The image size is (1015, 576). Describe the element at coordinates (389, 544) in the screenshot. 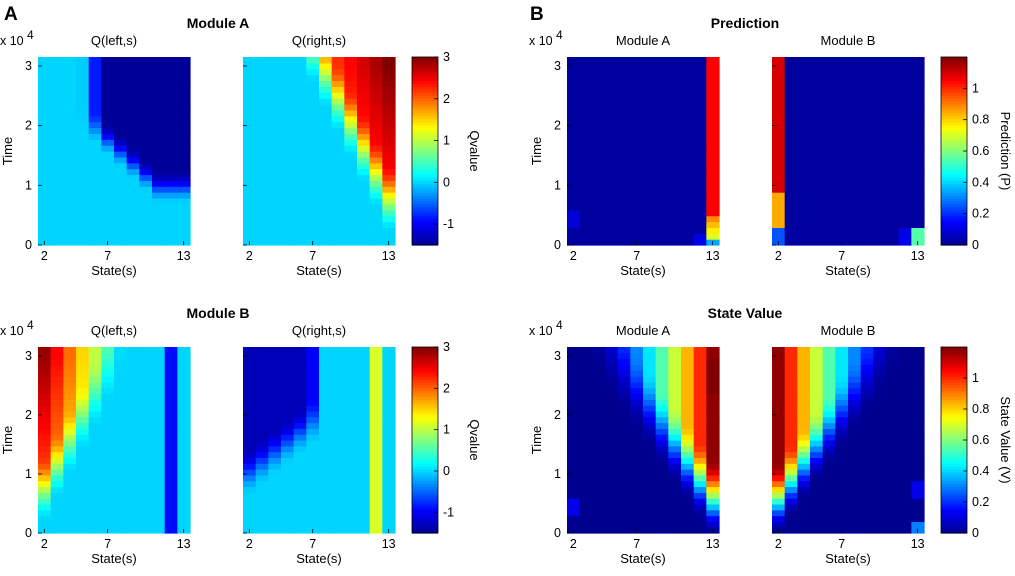

I see `x-tick-label: 13` at that location.